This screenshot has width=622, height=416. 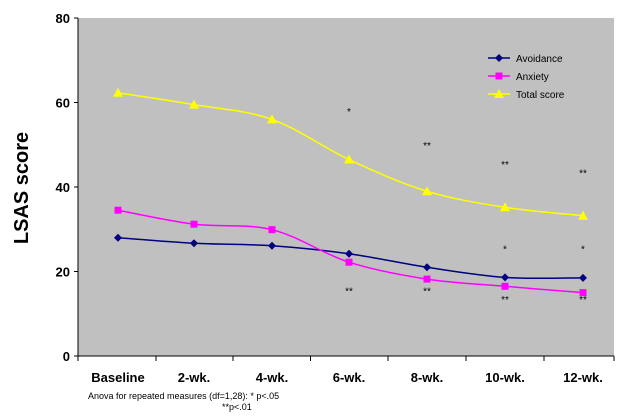 I want to click on legend-marker-total-score, so click(x=499, y=93).